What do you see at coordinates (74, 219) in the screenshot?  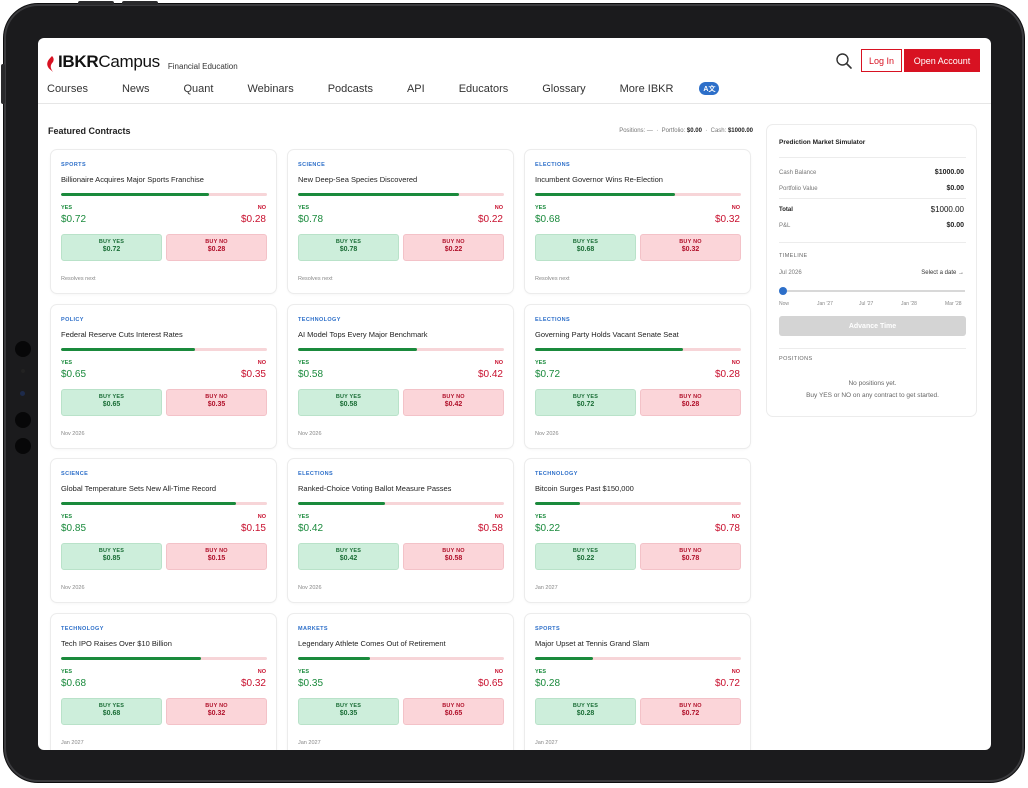 I see `yes-price: $0.72` at bounding box center [74, 219].